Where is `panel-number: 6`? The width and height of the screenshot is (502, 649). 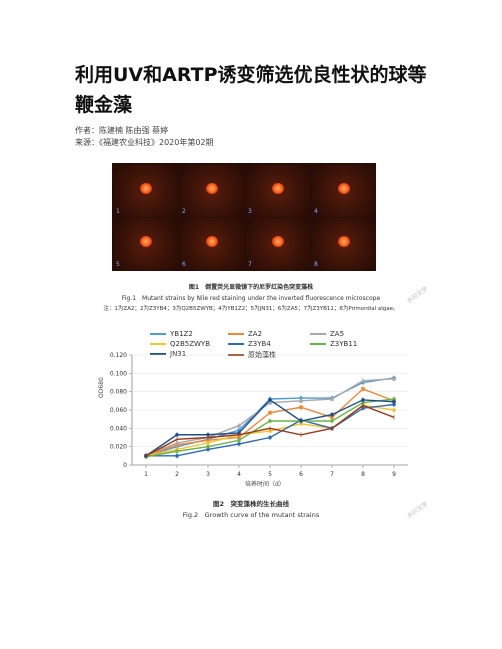 panel-number: 6 is located at coordinates (184, 264).